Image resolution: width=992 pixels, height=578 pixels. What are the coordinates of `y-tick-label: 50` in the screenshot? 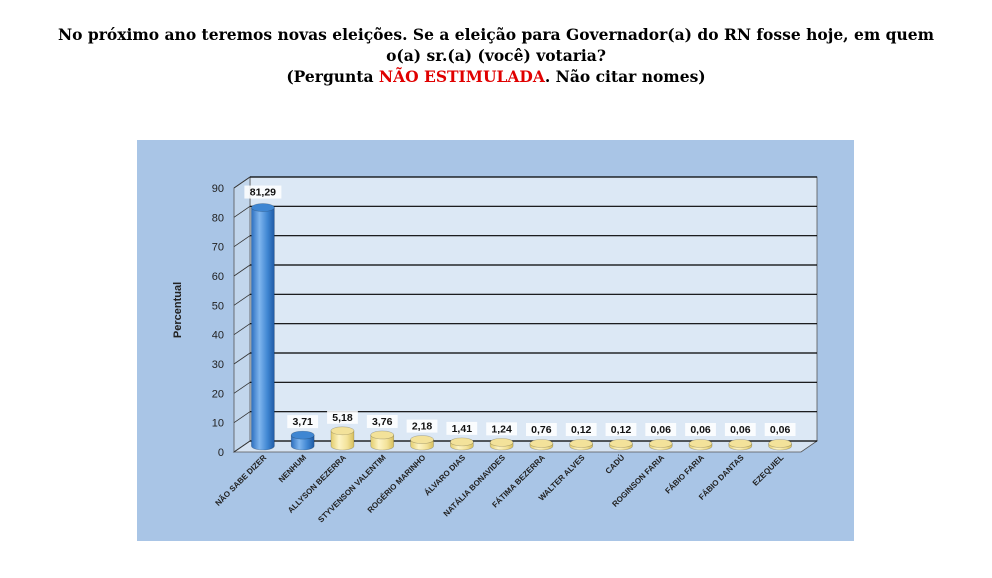 It's located at (218, 306).